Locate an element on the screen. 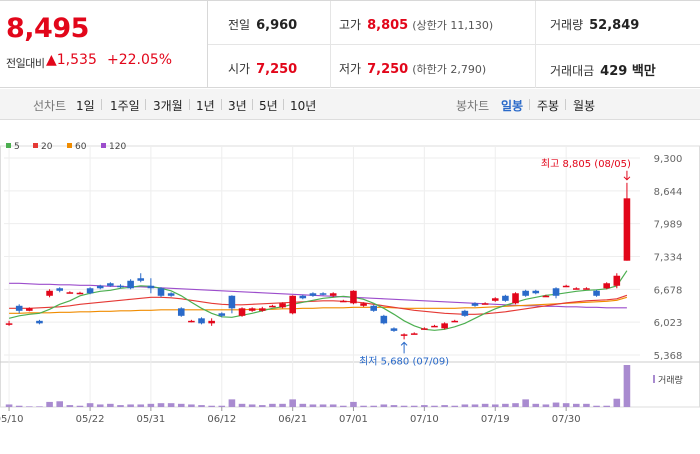 This screenshot has width=700, height=454. period-1w: 1주일 is located at coordinates (125, 106).